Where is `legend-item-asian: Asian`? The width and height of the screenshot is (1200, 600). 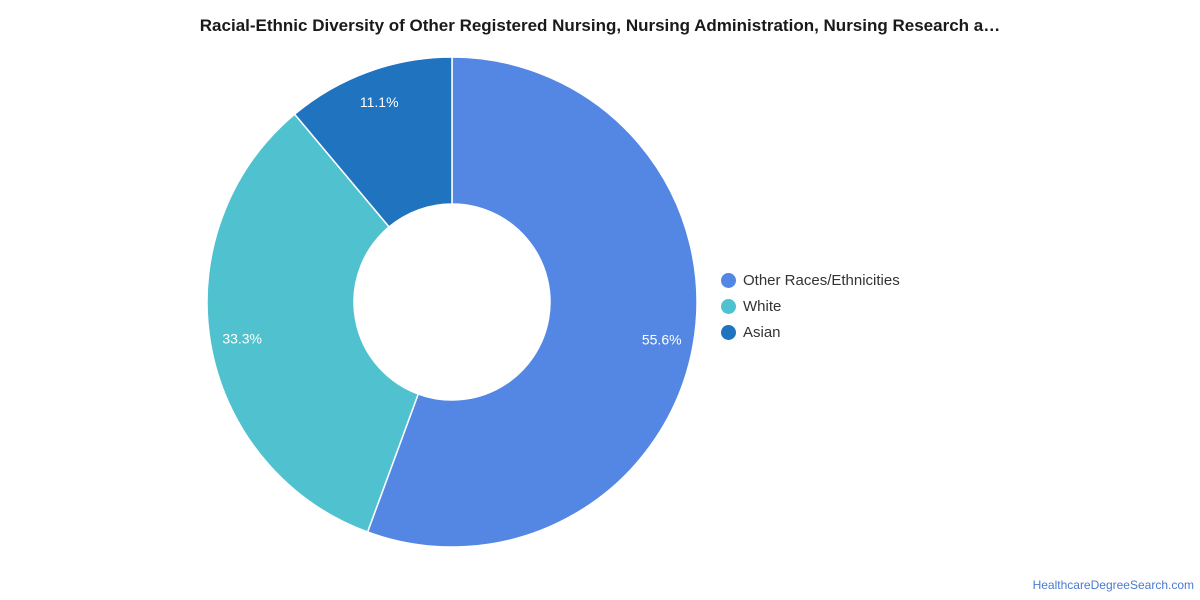
legend-item-asian: Asian is located at coordinates (810, 332).